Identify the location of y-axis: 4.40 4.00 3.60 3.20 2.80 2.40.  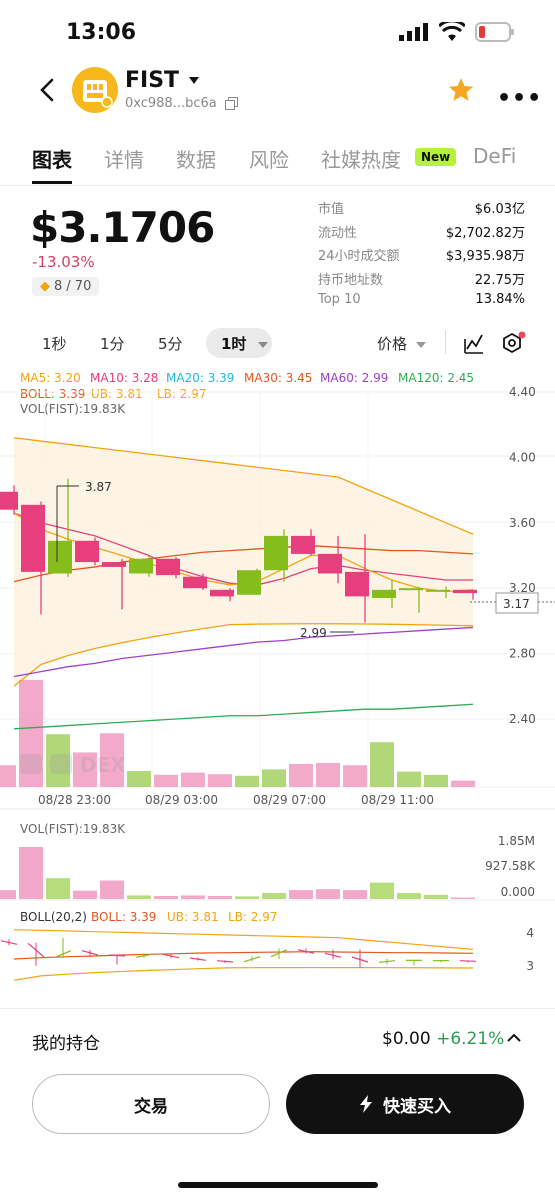
(522, 555).